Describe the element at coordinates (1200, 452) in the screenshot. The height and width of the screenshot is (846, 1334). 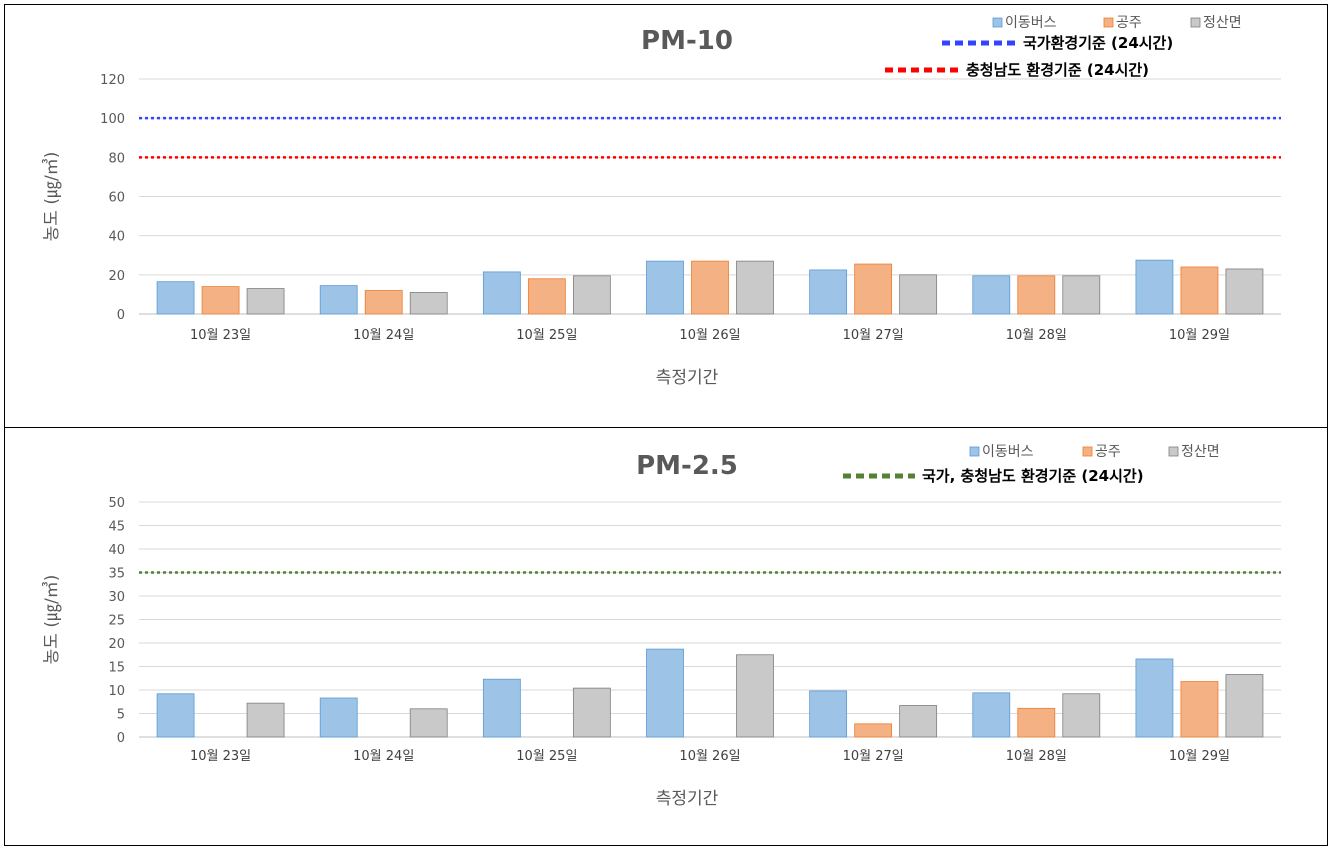
I see `pm25-legend-label: 정산면` at that location.